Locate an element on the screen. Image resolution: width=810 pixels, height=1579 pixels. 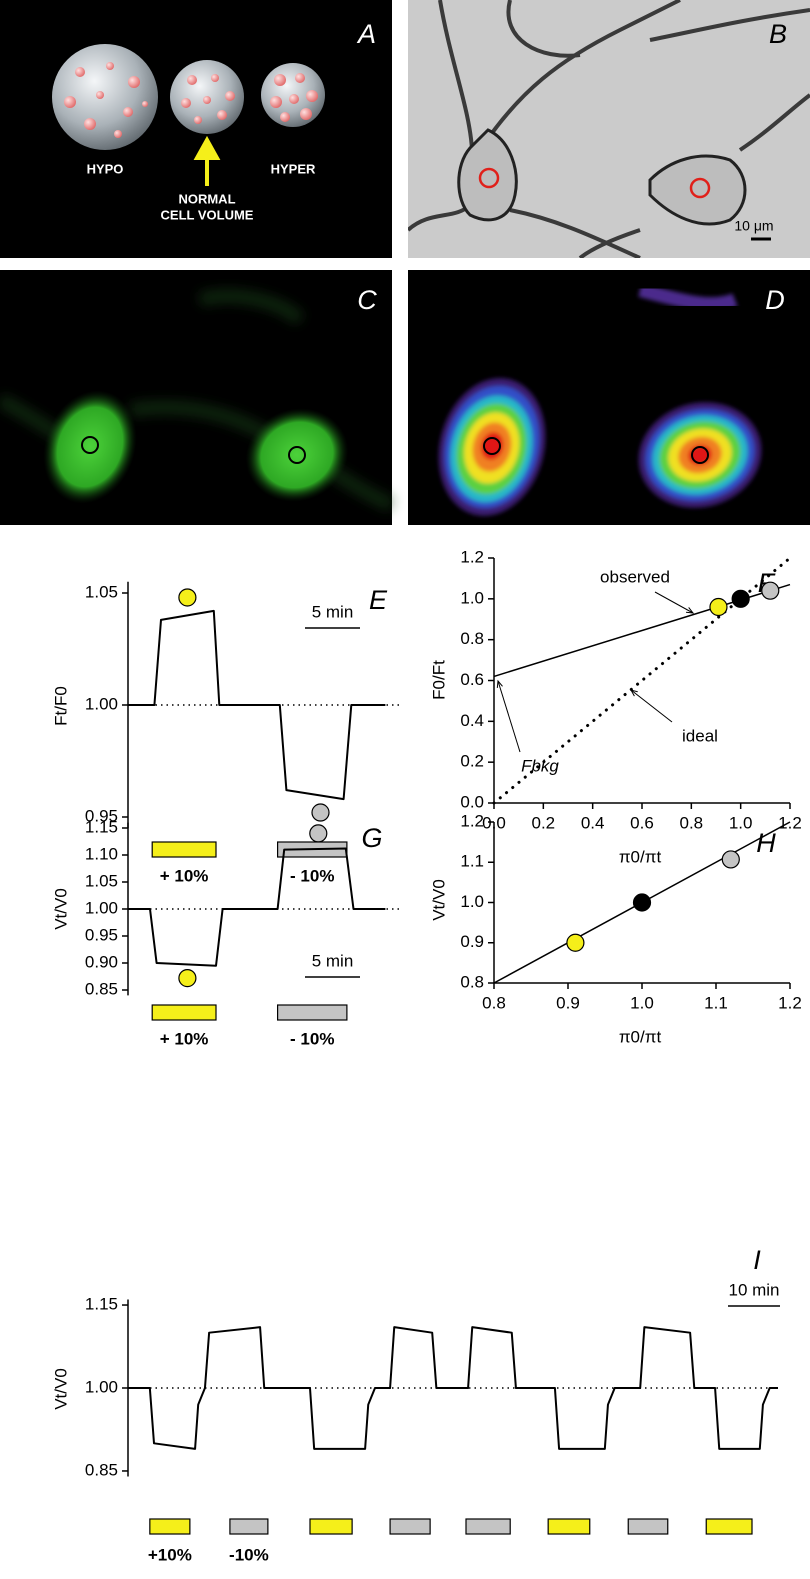
panel-letter: B is located at coordinates (778, 34).